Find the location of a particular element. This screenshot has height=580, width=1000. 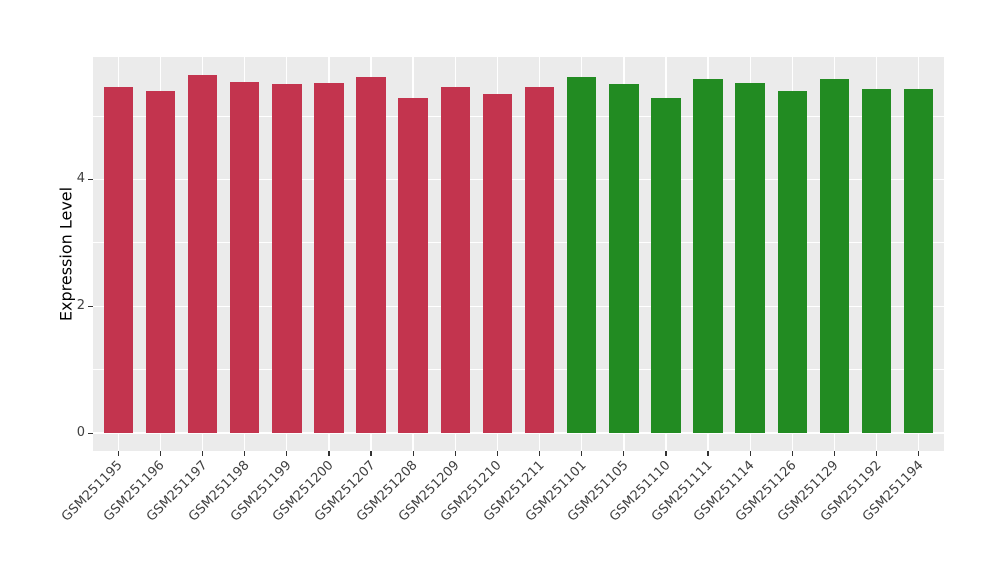

y-axis-title: Expression Level is located at coordinates (66, 254).